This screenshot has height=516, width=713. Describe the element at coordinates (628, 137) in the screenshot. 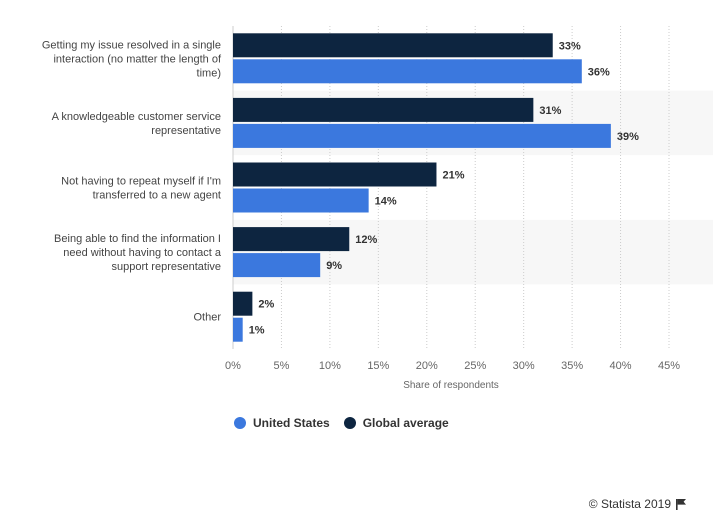

I see `data-label-united-states-1: 39%` at that location.